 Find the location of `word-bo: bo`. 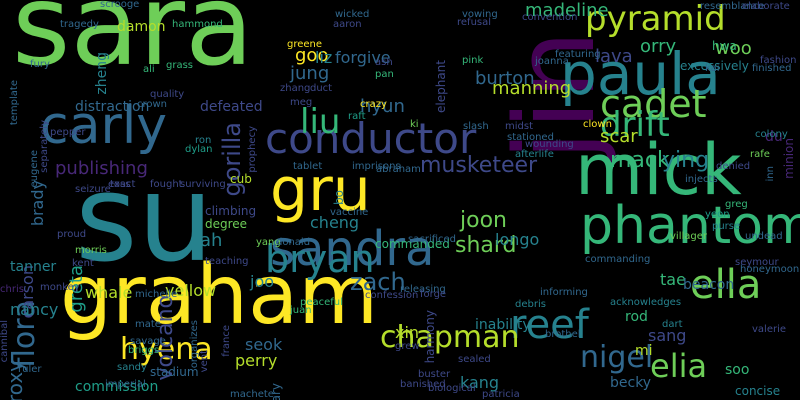

word-bo: bo is located at coordinates (339, 197).